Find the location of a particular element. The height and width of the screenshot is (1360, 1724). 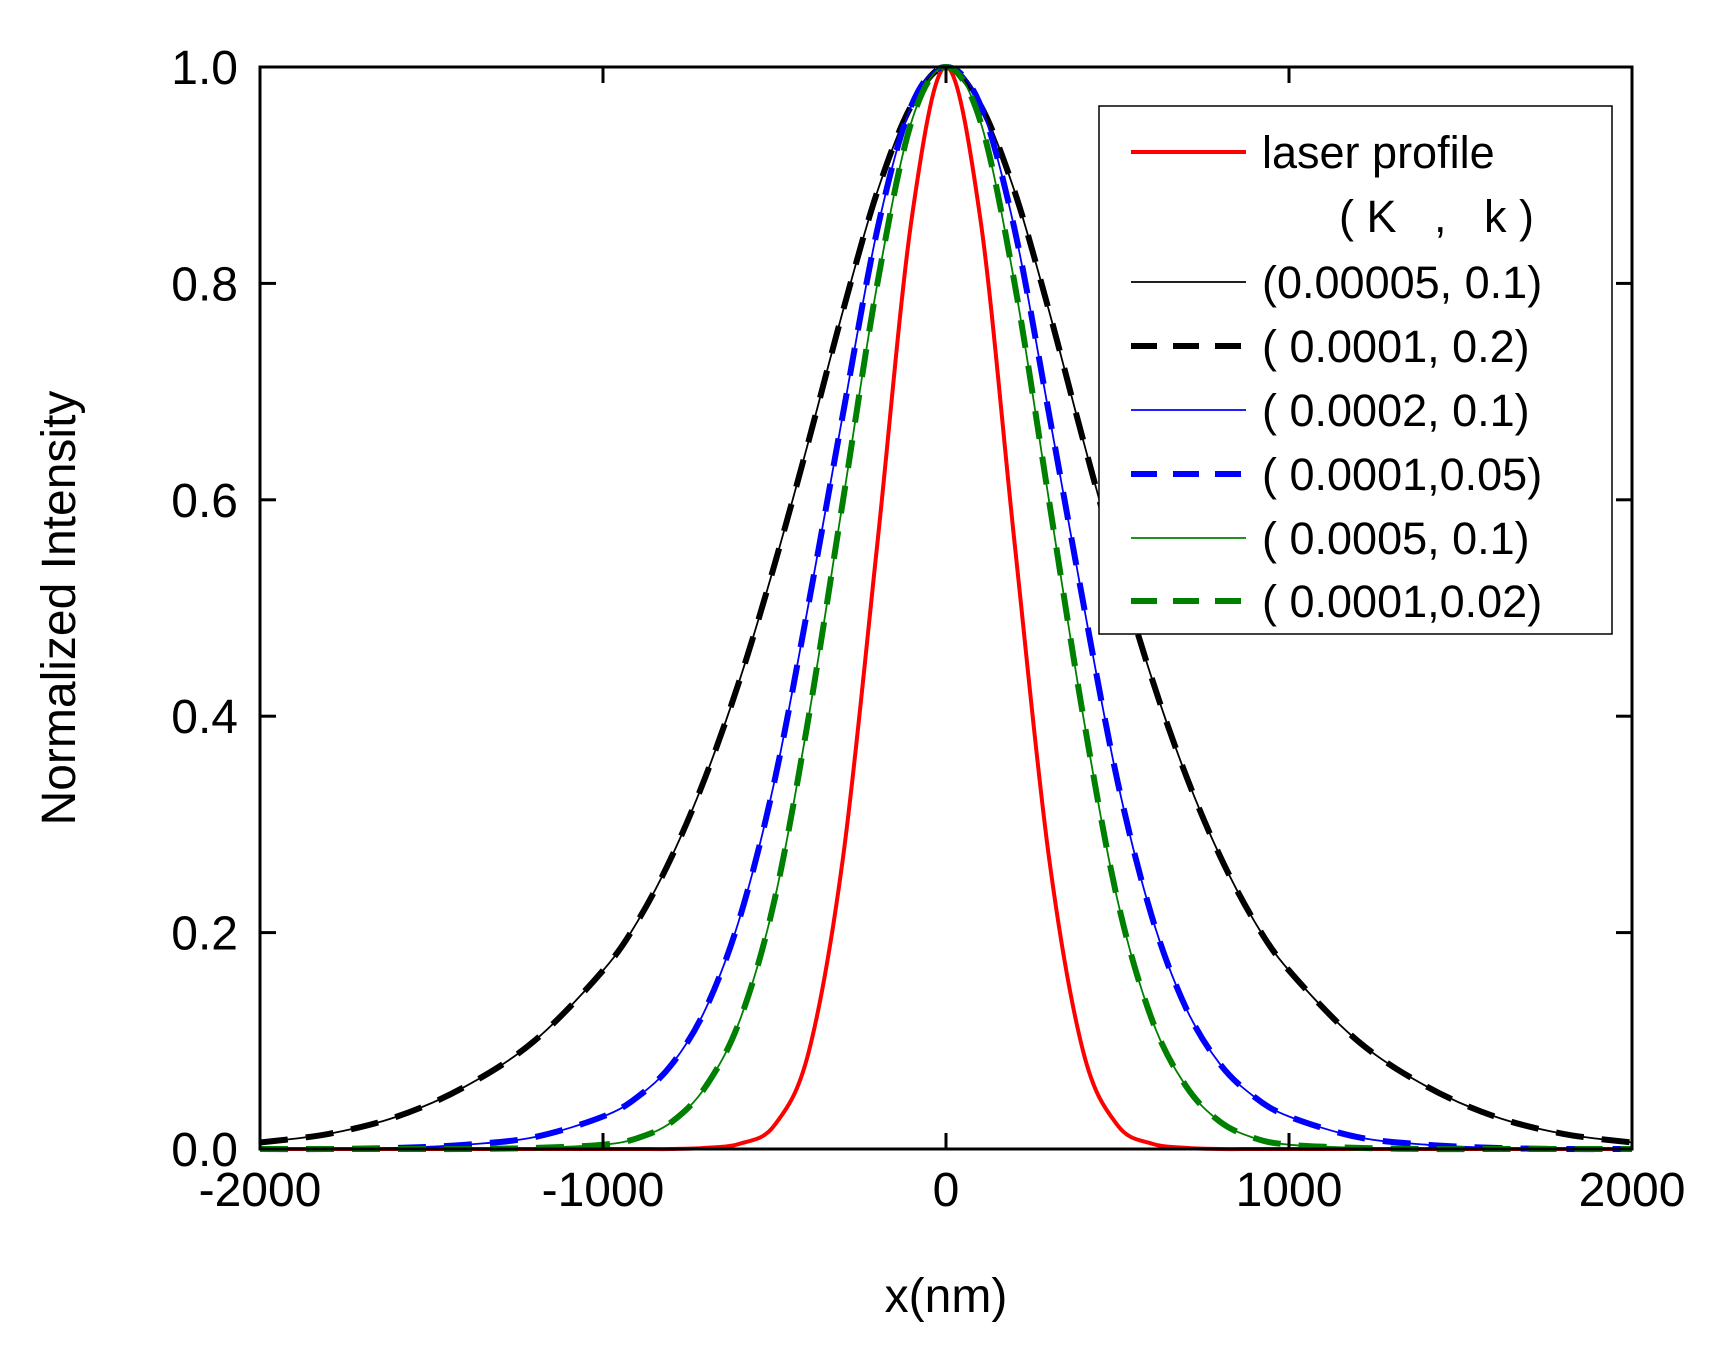

legend-box is located at coordinates (1355, 370).